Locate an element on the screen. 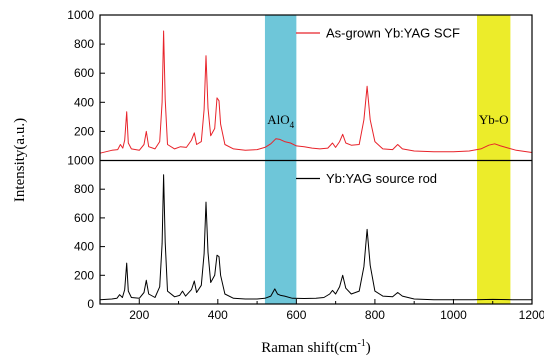 This screenshot has height=360, width=544. xtick-label-4: 1000 is located at coordinates (453, 315).